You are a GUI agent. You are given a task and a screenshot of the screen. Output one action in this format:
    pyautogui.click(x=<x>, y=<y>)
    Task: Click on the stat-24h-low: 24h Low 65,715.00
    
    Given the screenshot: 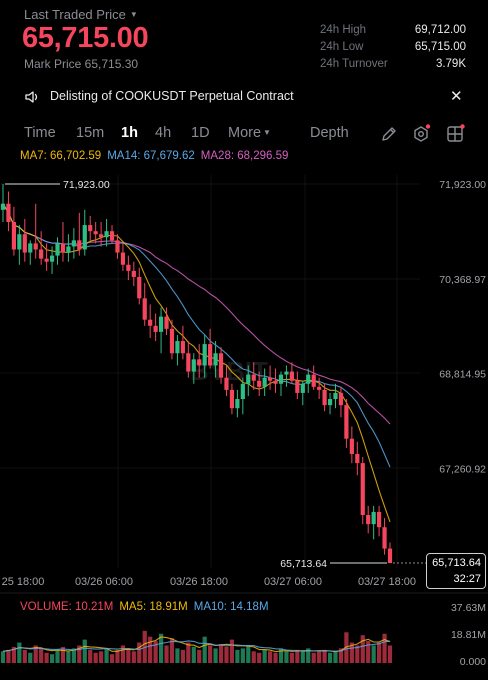 What is the action you would take?
    pyautogui.click(x=393, y=47)
    